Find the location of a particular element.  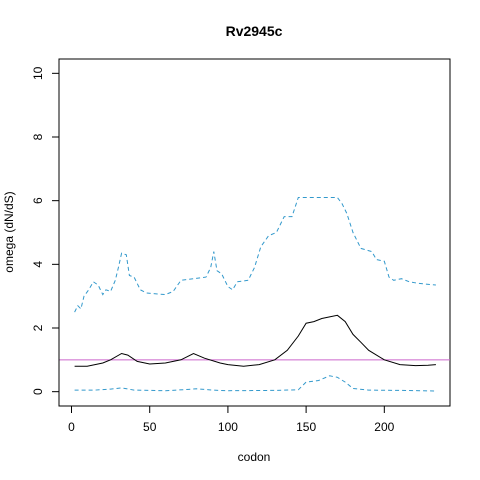

y-tick-label: 2 is located at coordinates (38, 327).